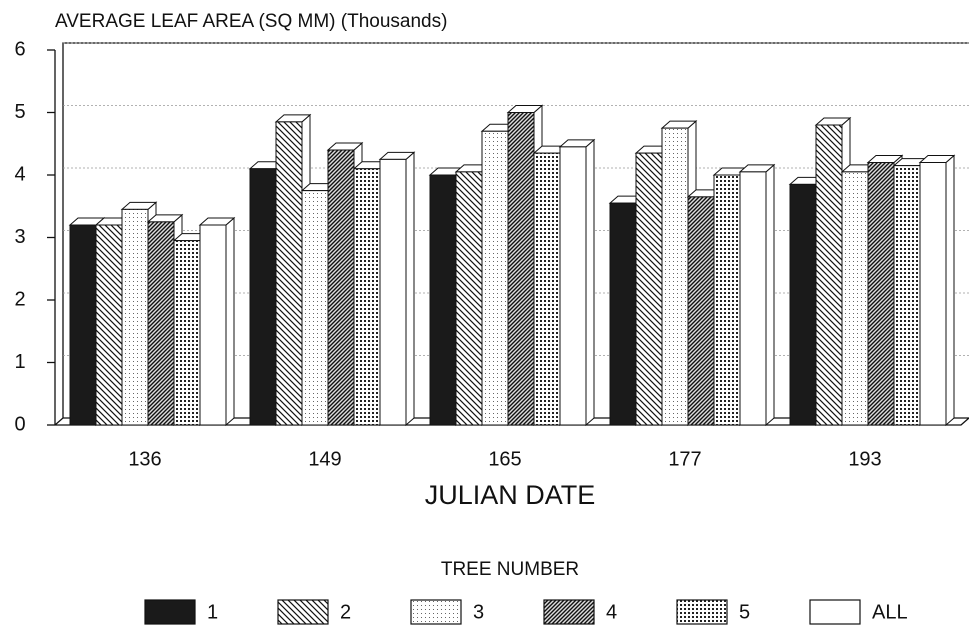 The image size is (969, 629). What do you see at coordinates (890, 612) in the screenshot?
I see `legend-label: ALL` at bounding box center [890, 612].